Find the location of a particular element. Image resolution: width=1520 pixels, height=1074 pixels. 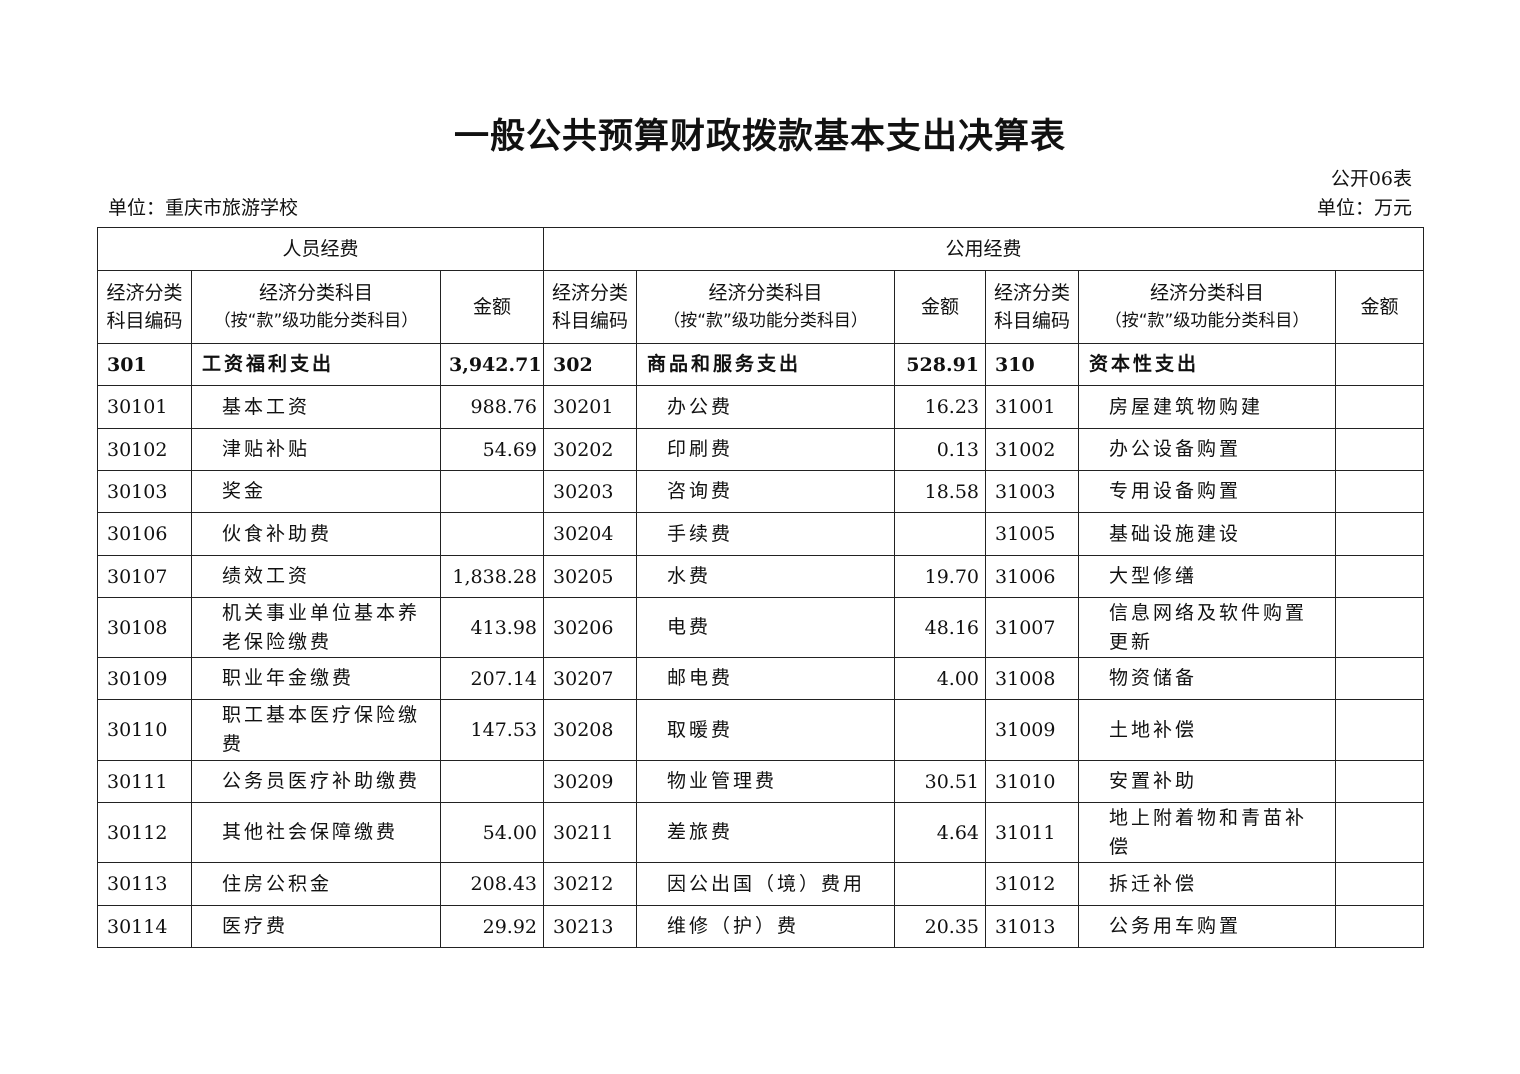

amount-cell: 54.69 is located at coordinates (492, 449).